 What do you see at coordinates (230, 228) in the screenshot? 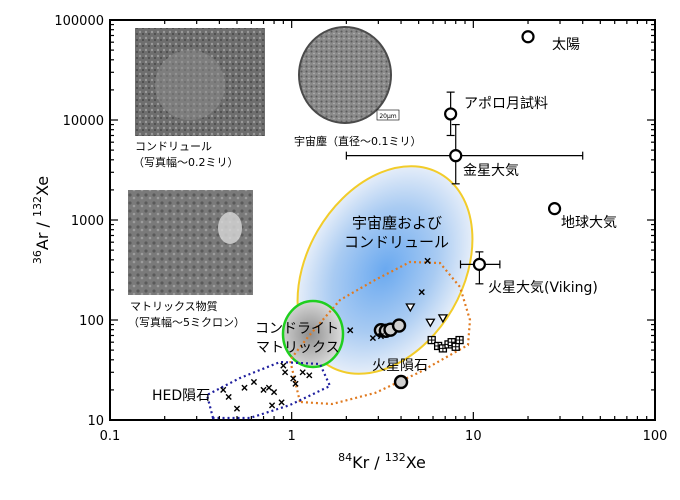
I see `matrix-photo-highlight` at bounding box center [230, 228].